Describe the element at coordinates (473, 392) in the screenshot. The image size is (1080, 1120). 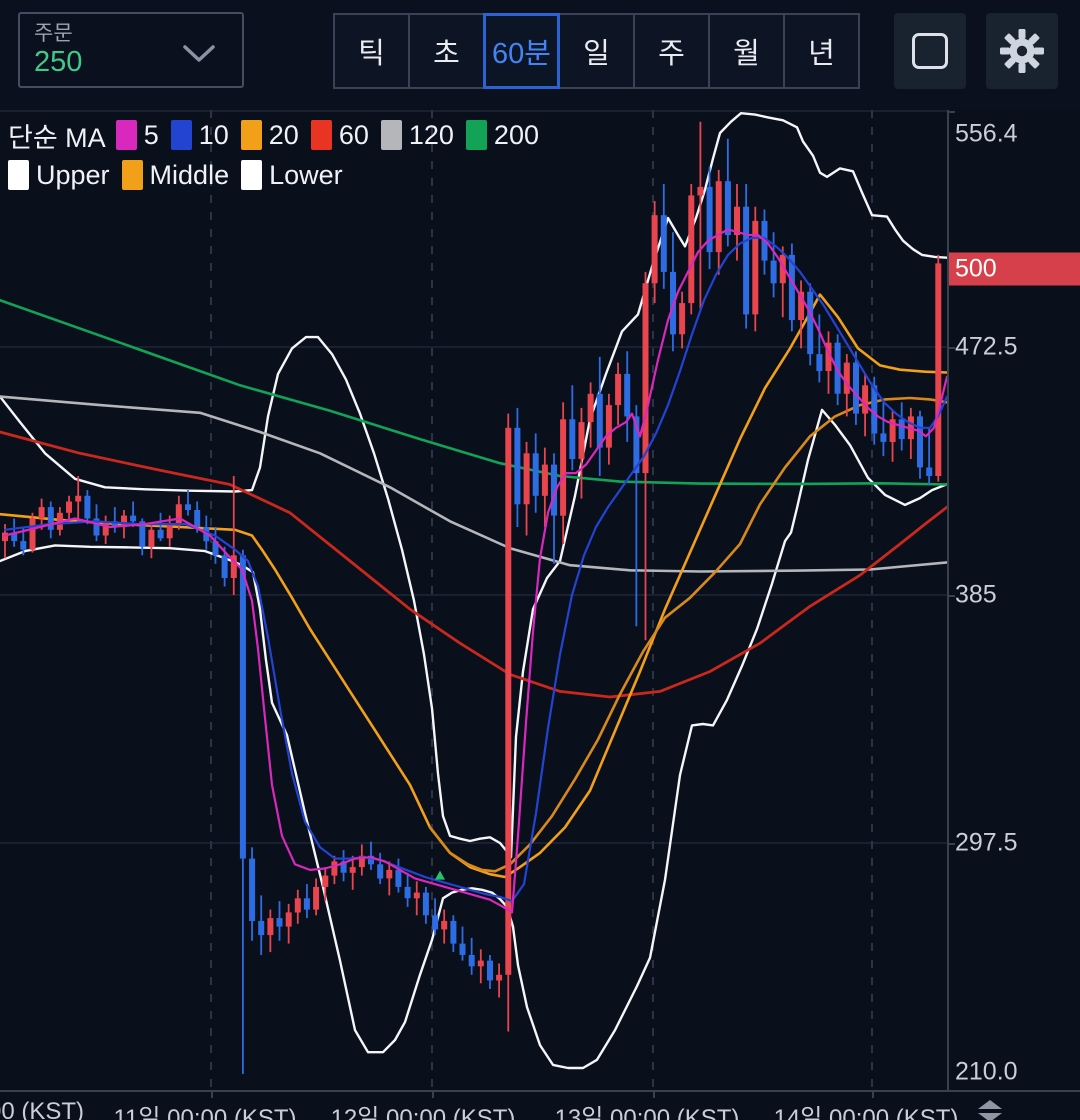
I see `ma200-line` at that location.